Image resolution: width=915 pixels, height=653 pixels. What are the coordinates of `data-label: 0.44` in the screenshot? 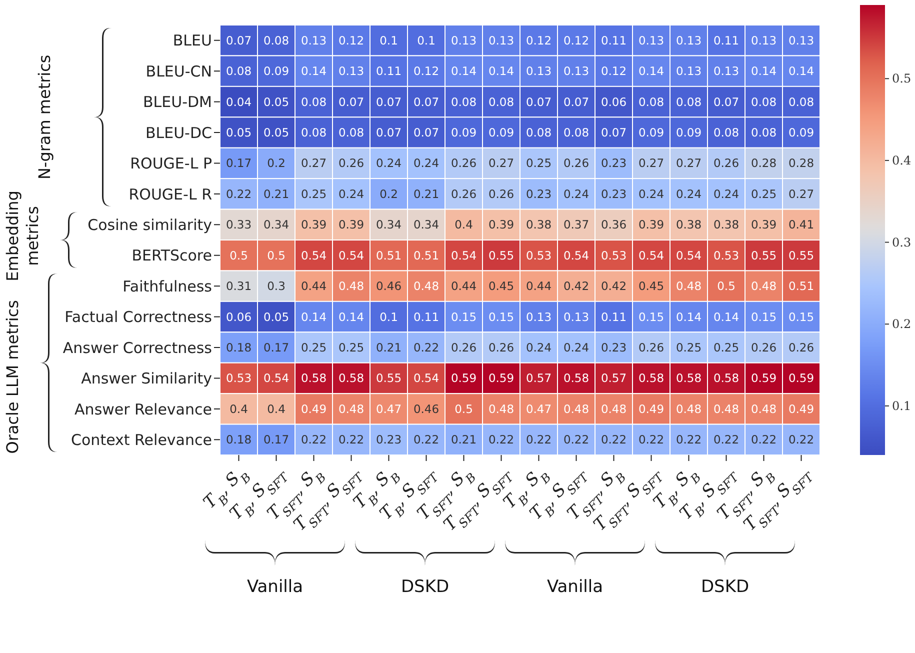 It's located at (313, 286).